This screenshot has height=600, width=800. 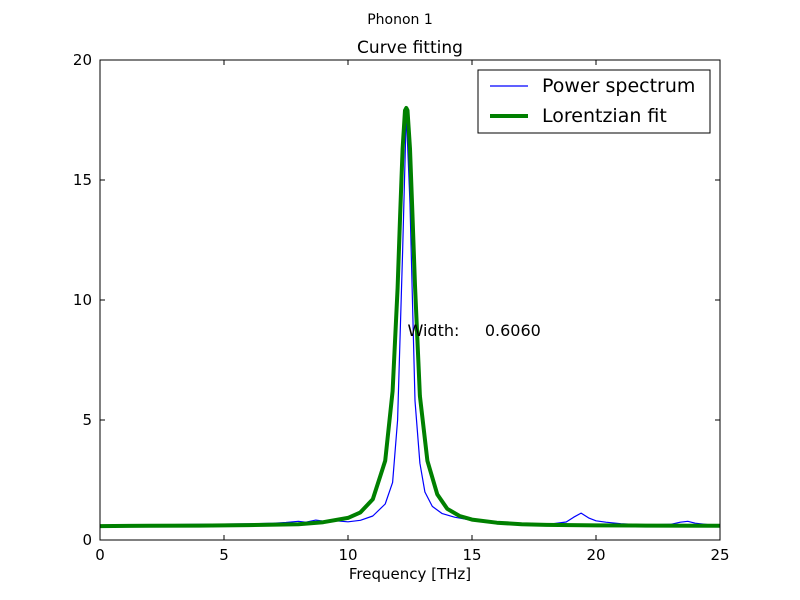 I want to click on legend-label-power-spectrum: Power spectrum, so click(x=618, y=86).